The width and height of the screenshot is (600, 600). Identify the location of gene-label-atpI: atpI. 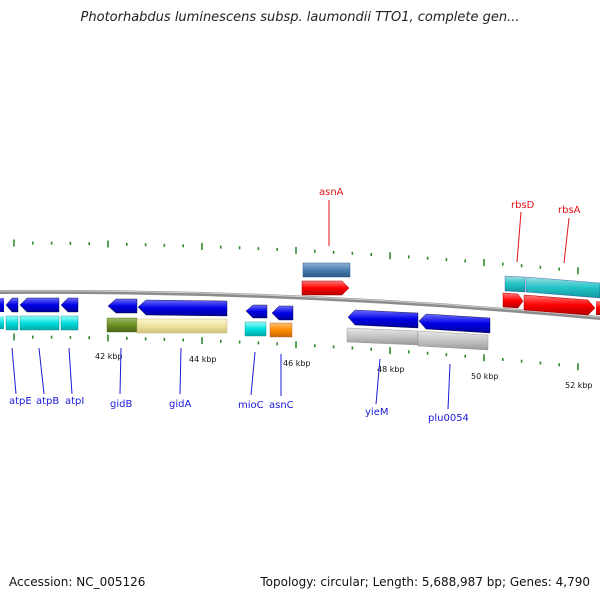
(74, 401).